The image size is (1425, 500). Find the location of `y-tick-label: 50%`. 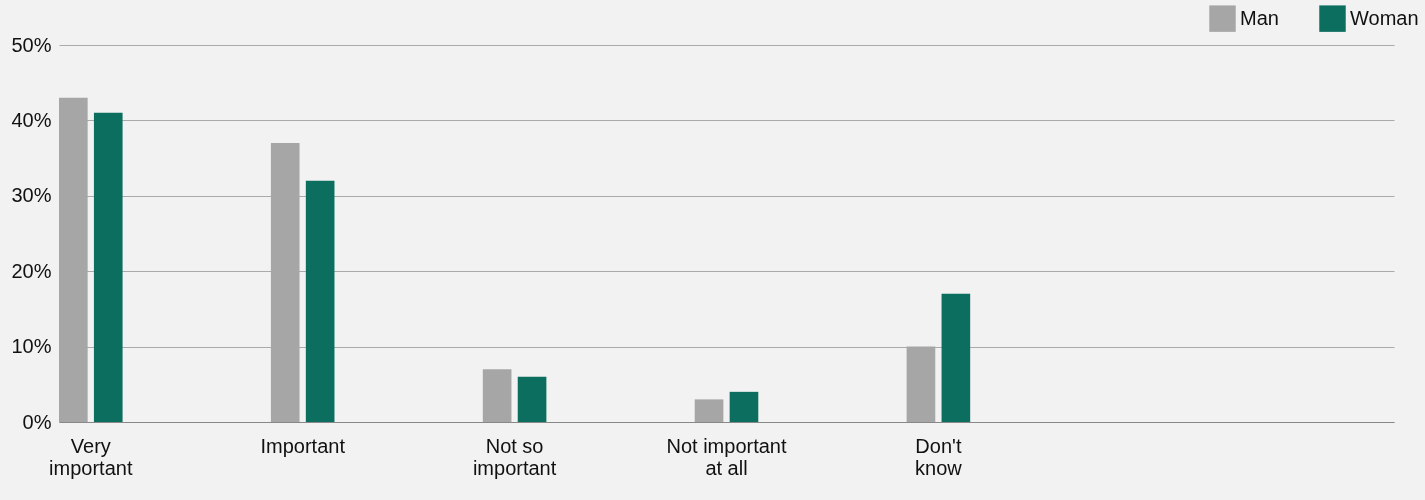

y-tick-label: 50% is located at coordinates (31, 44).